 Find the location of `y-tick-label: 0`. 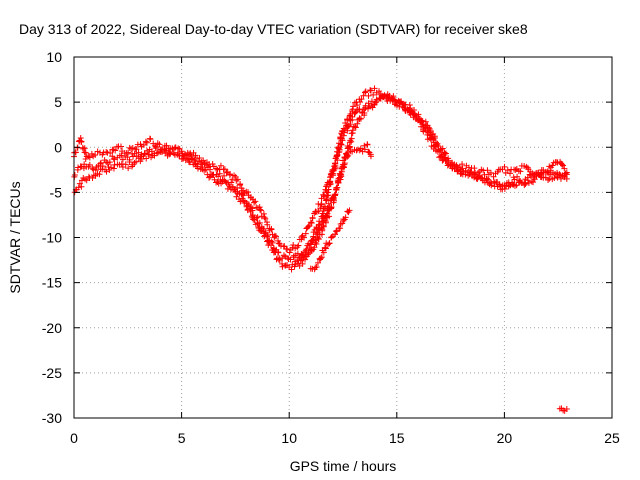

y-tick-label: 0 is located at coordinates (58, 147).